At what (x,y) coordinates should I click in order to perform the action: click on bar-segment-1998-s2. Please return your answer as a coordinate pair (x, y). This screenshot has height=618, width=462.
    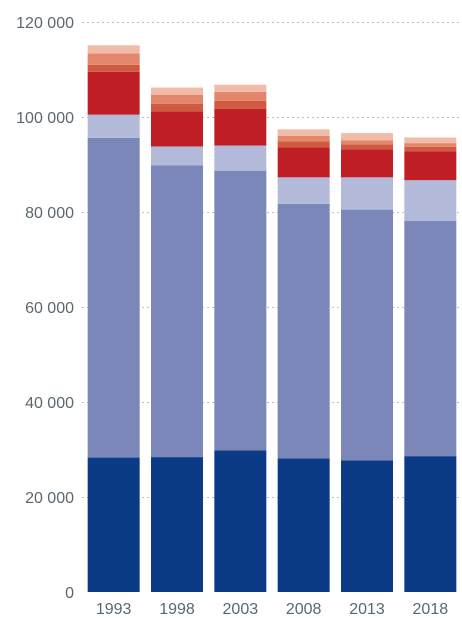
    Looking at the image, I should click on (177, 311).